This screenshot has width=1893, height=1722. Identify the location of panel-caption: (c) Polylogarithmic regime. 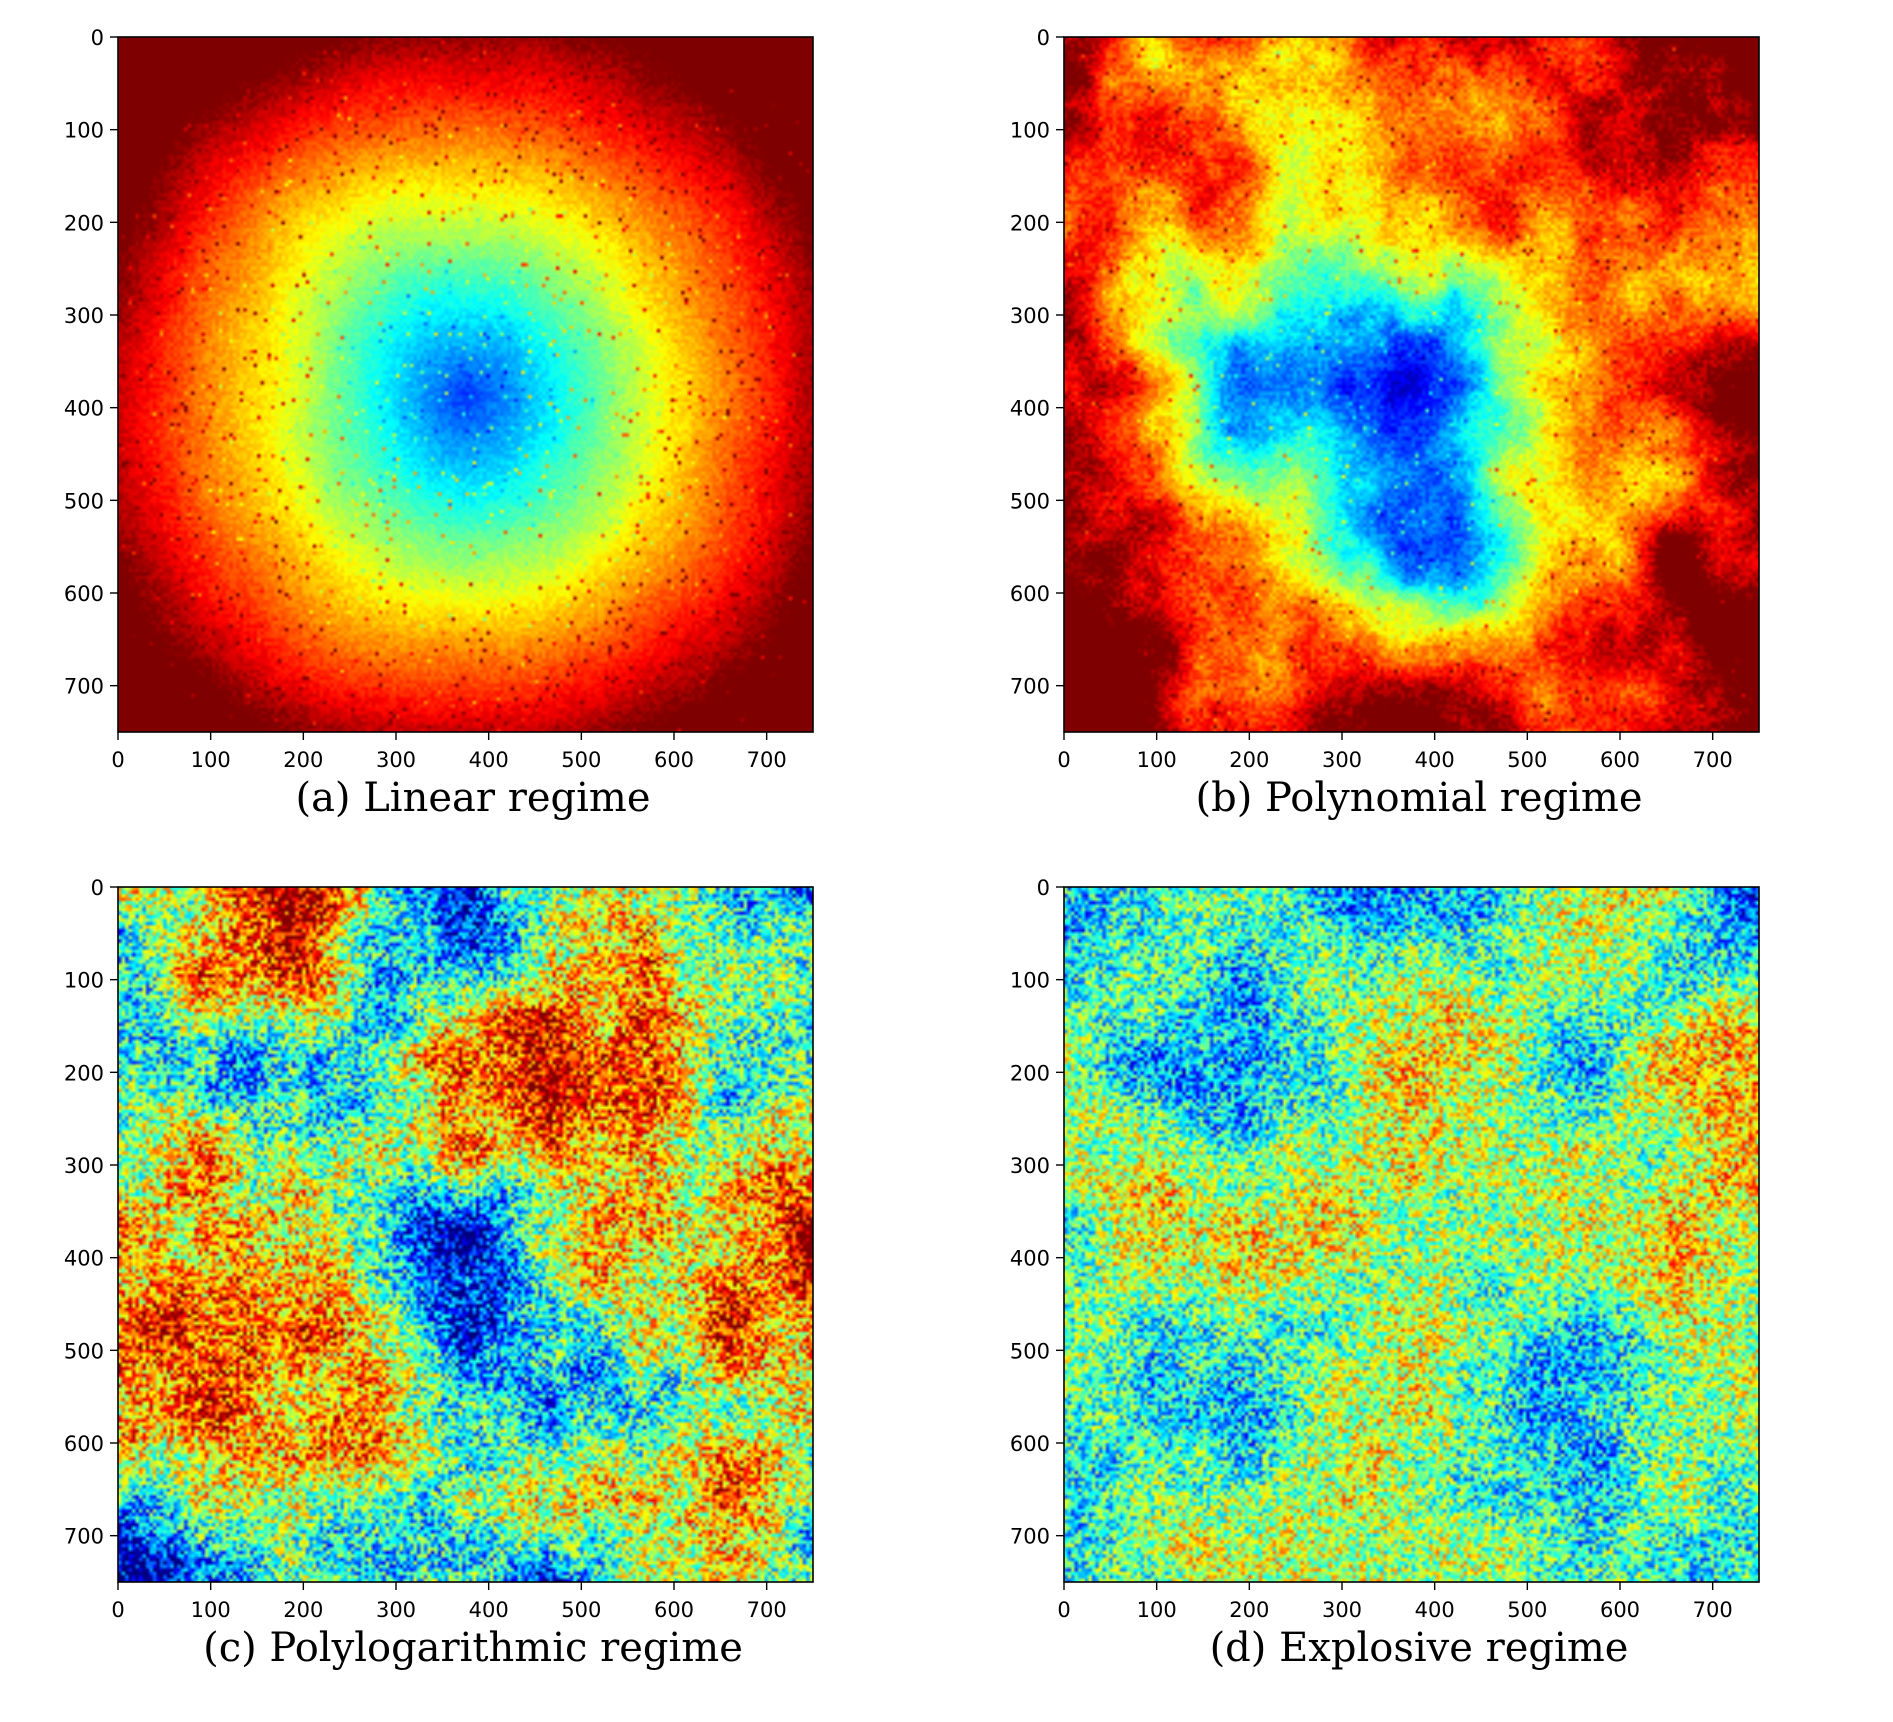
(473, 1648).